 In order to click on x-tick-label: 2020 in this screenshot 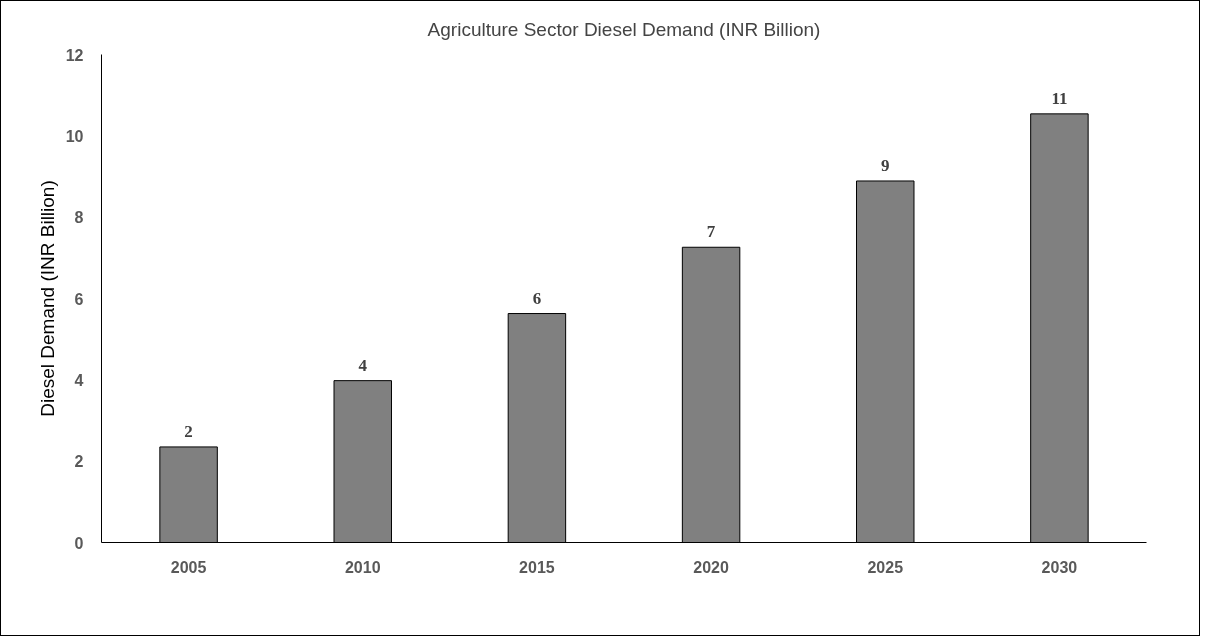, I will do `click(711, 567)`.